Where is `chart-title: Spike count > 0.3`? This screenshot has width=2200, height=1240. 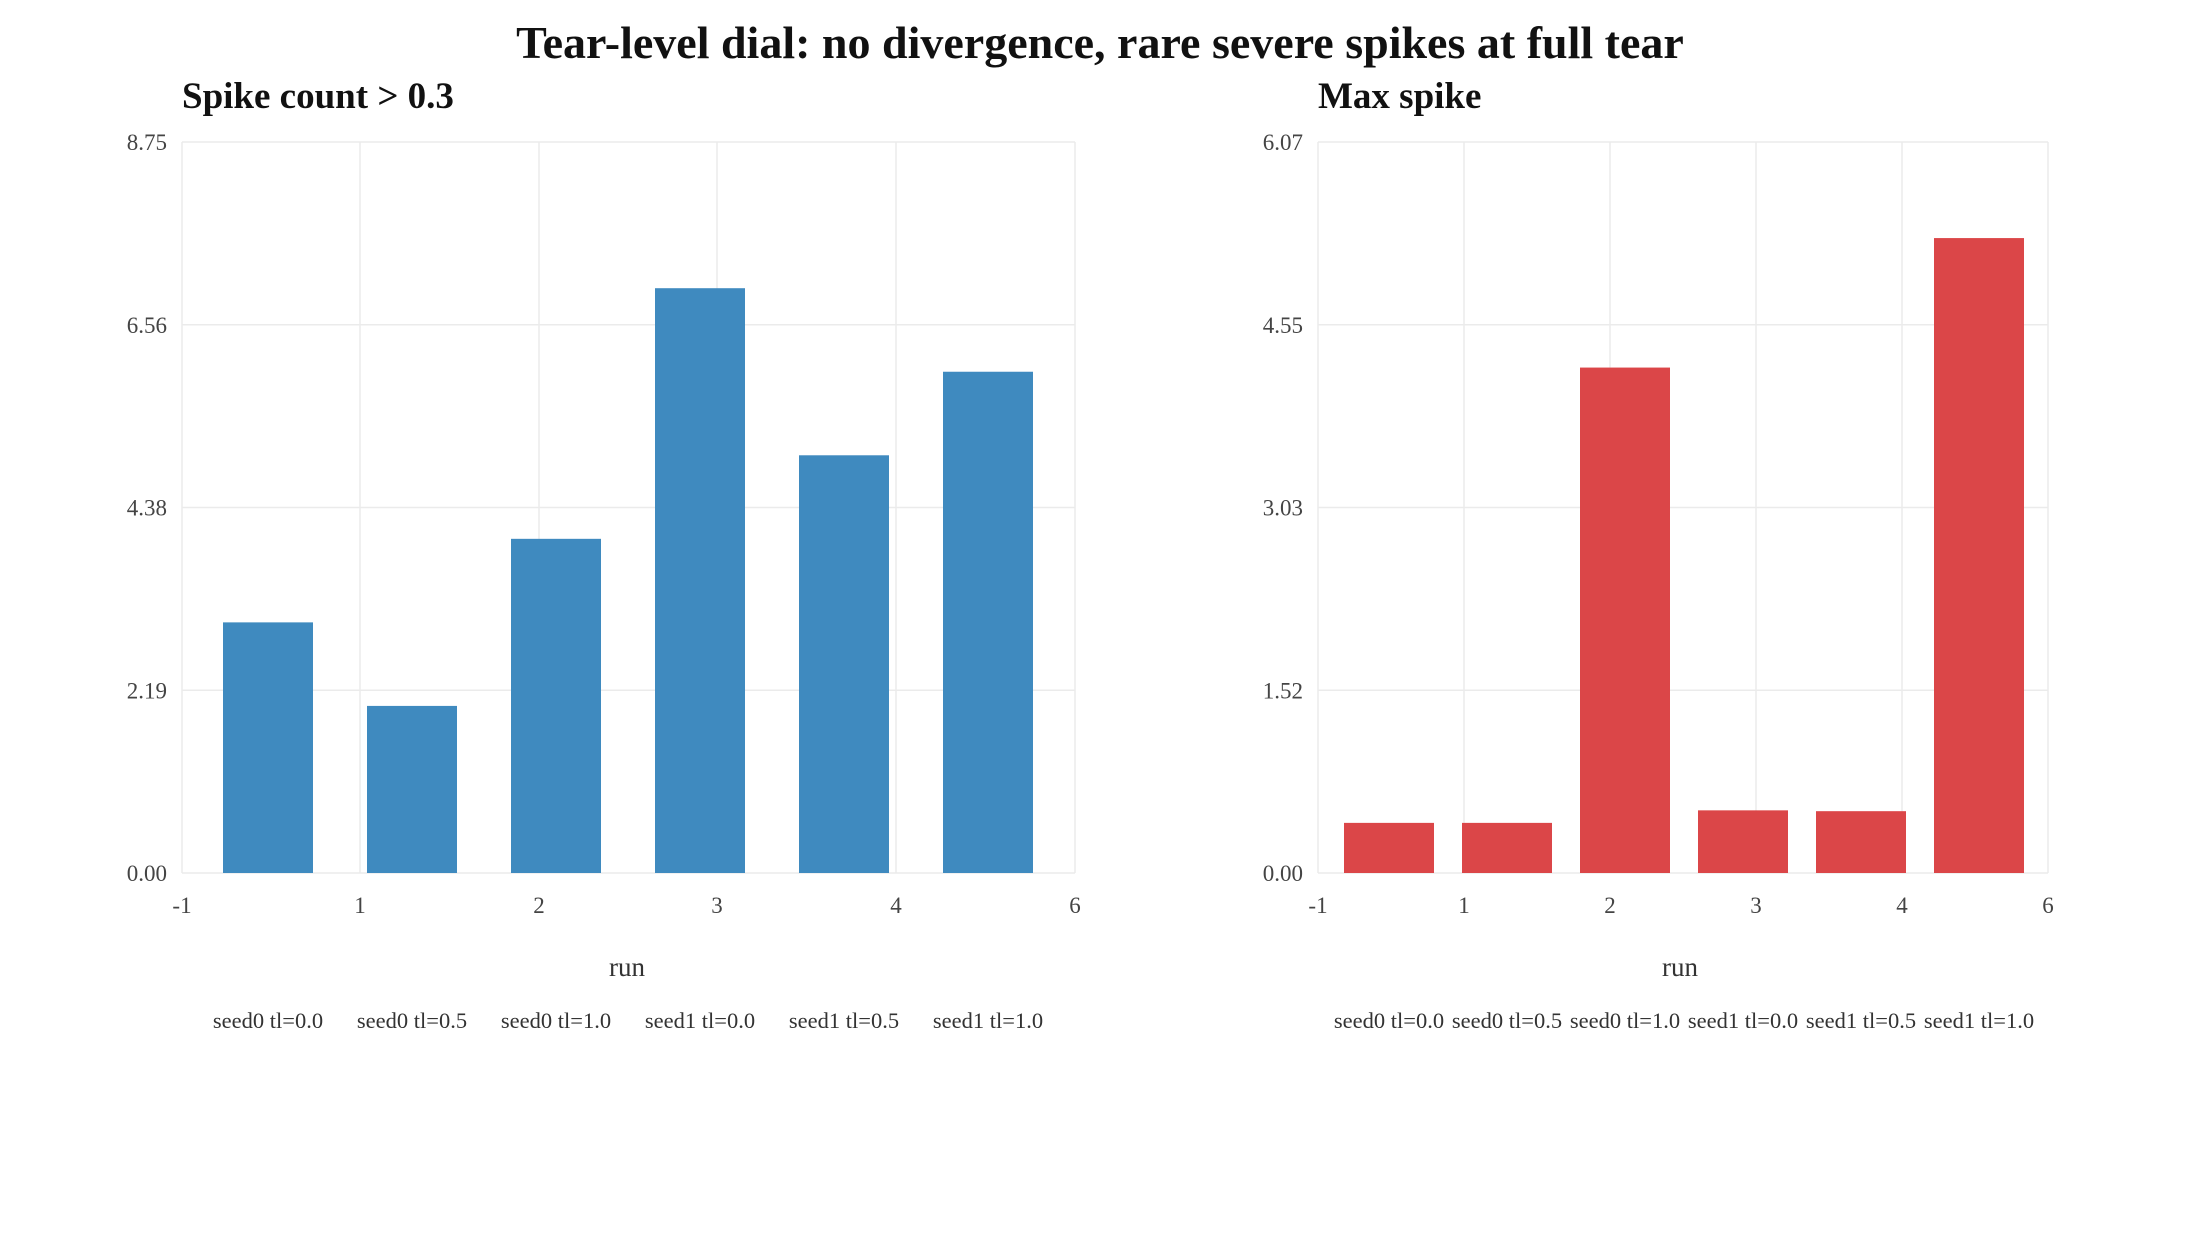 chart-title: Spike count > 0.3 is located at coordinates (318, 96).